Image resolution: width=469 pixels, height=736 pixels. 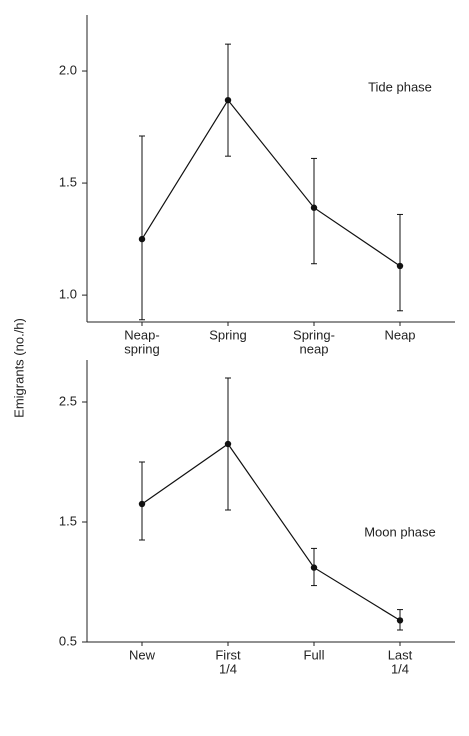 I want to click on x-tick-label: Spring, so click(x=228, y=334).